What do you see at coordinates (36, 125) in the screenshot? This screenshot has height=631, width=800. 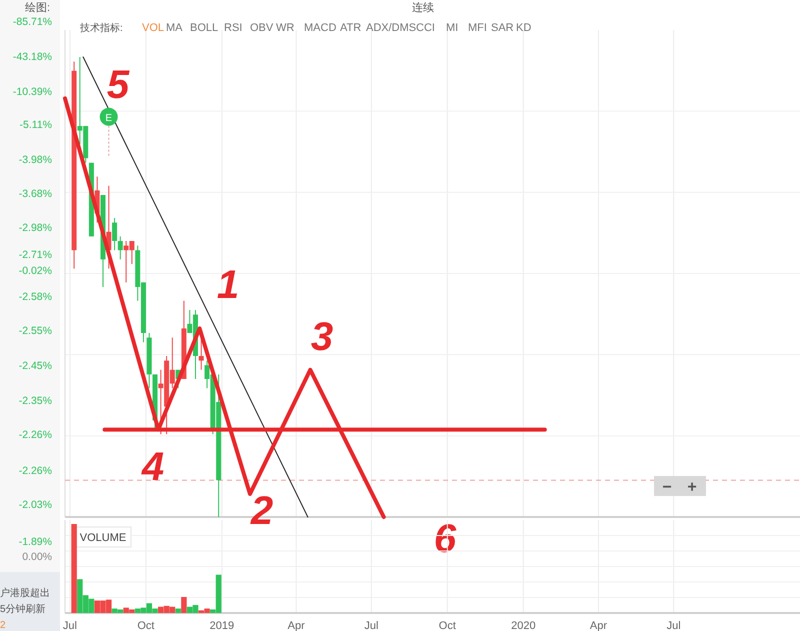 I see `text: -5.11%` at bounding box center [36, 125].